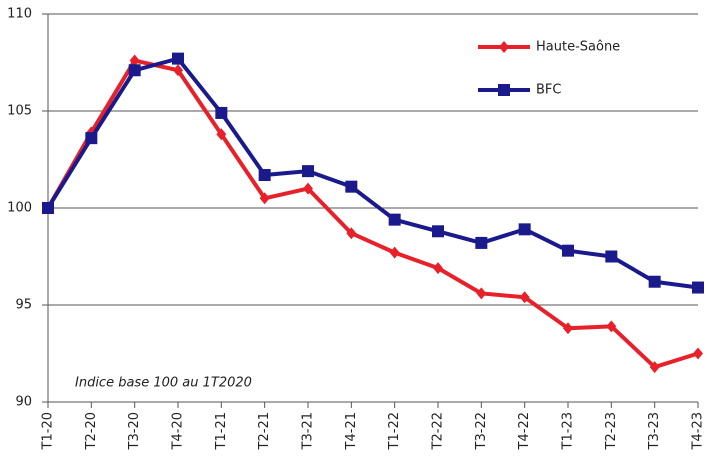 Image resolution: width=707 pixels, height=460 pixels. Describe the element at coordinates (654, 431) in the screenshot. I see `x-tick-label: T3-23` at that location.